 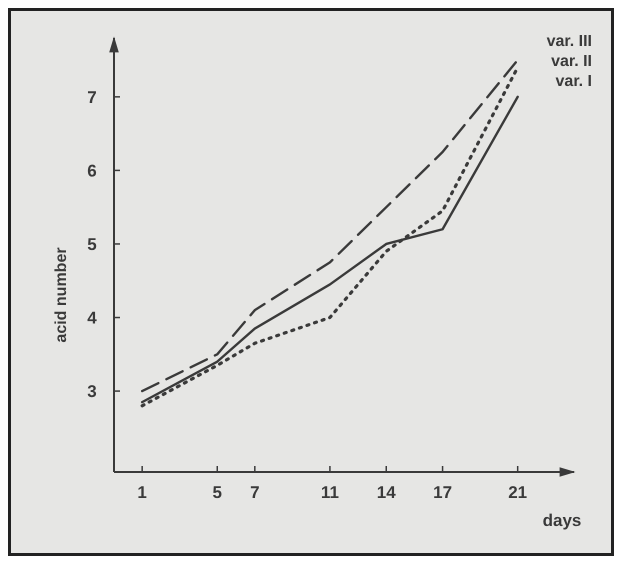 What do you see at coordinates (518, 492) in the screenshot?
I see `x-tick-label: 21` at bounding box center [518, 492].